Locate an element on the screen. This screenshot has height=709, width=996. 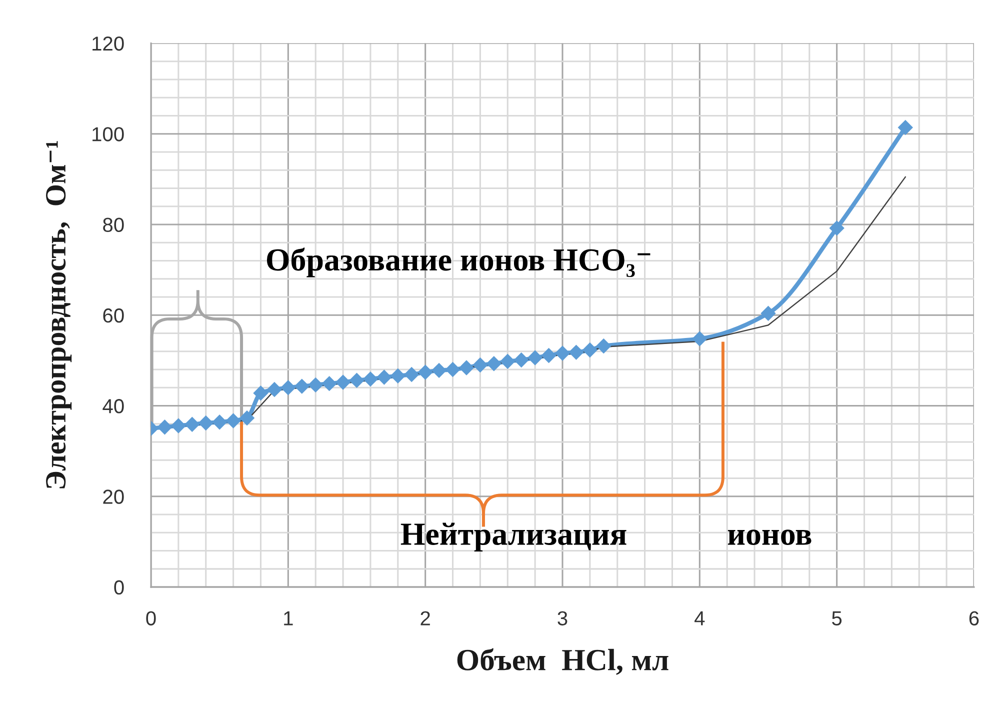
x-tick-label: 6 is located at coordinates (974, 618).